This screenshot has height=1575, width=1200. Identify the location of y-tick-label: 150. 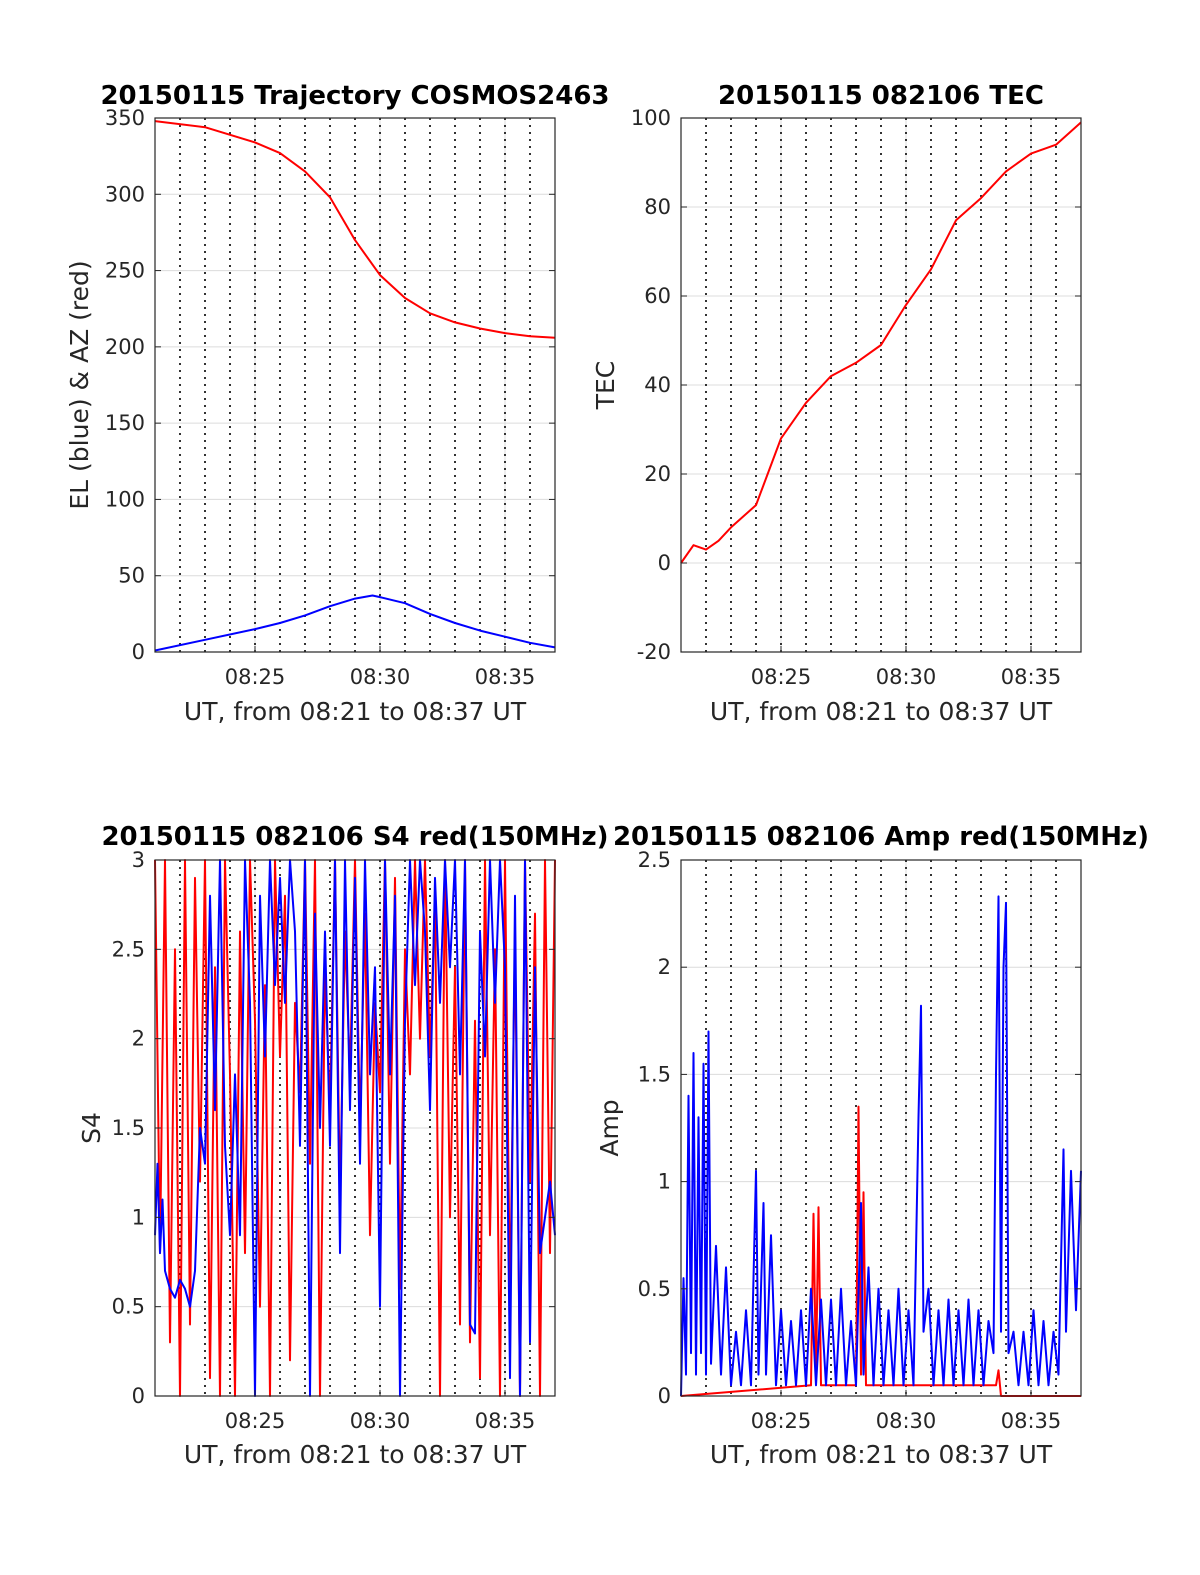
(125, 423).